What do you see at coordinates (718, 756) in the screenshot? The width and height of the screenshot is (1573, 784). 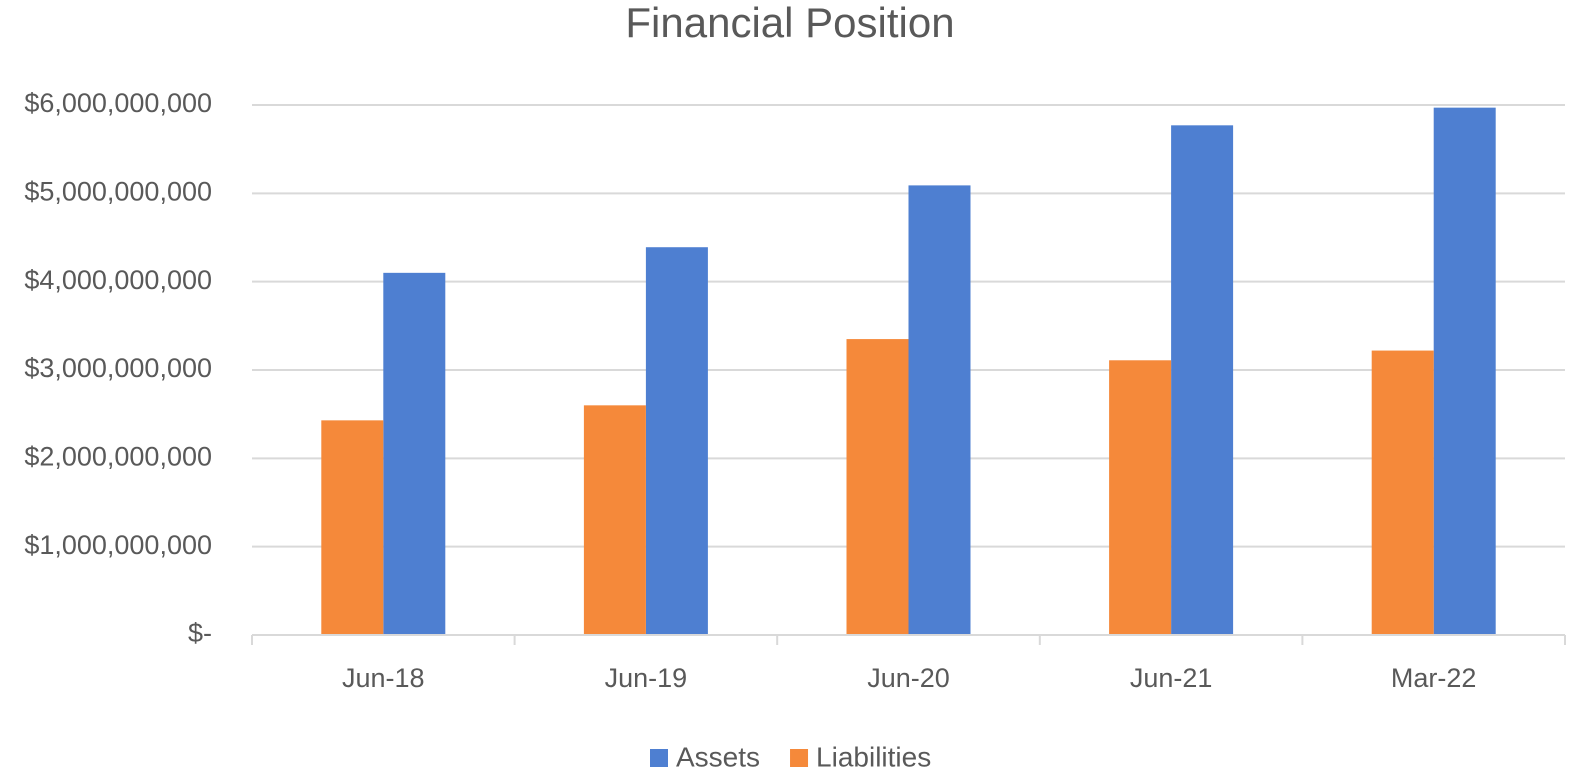 I see `legend-label: Assets` at bounding box center [718, 756].